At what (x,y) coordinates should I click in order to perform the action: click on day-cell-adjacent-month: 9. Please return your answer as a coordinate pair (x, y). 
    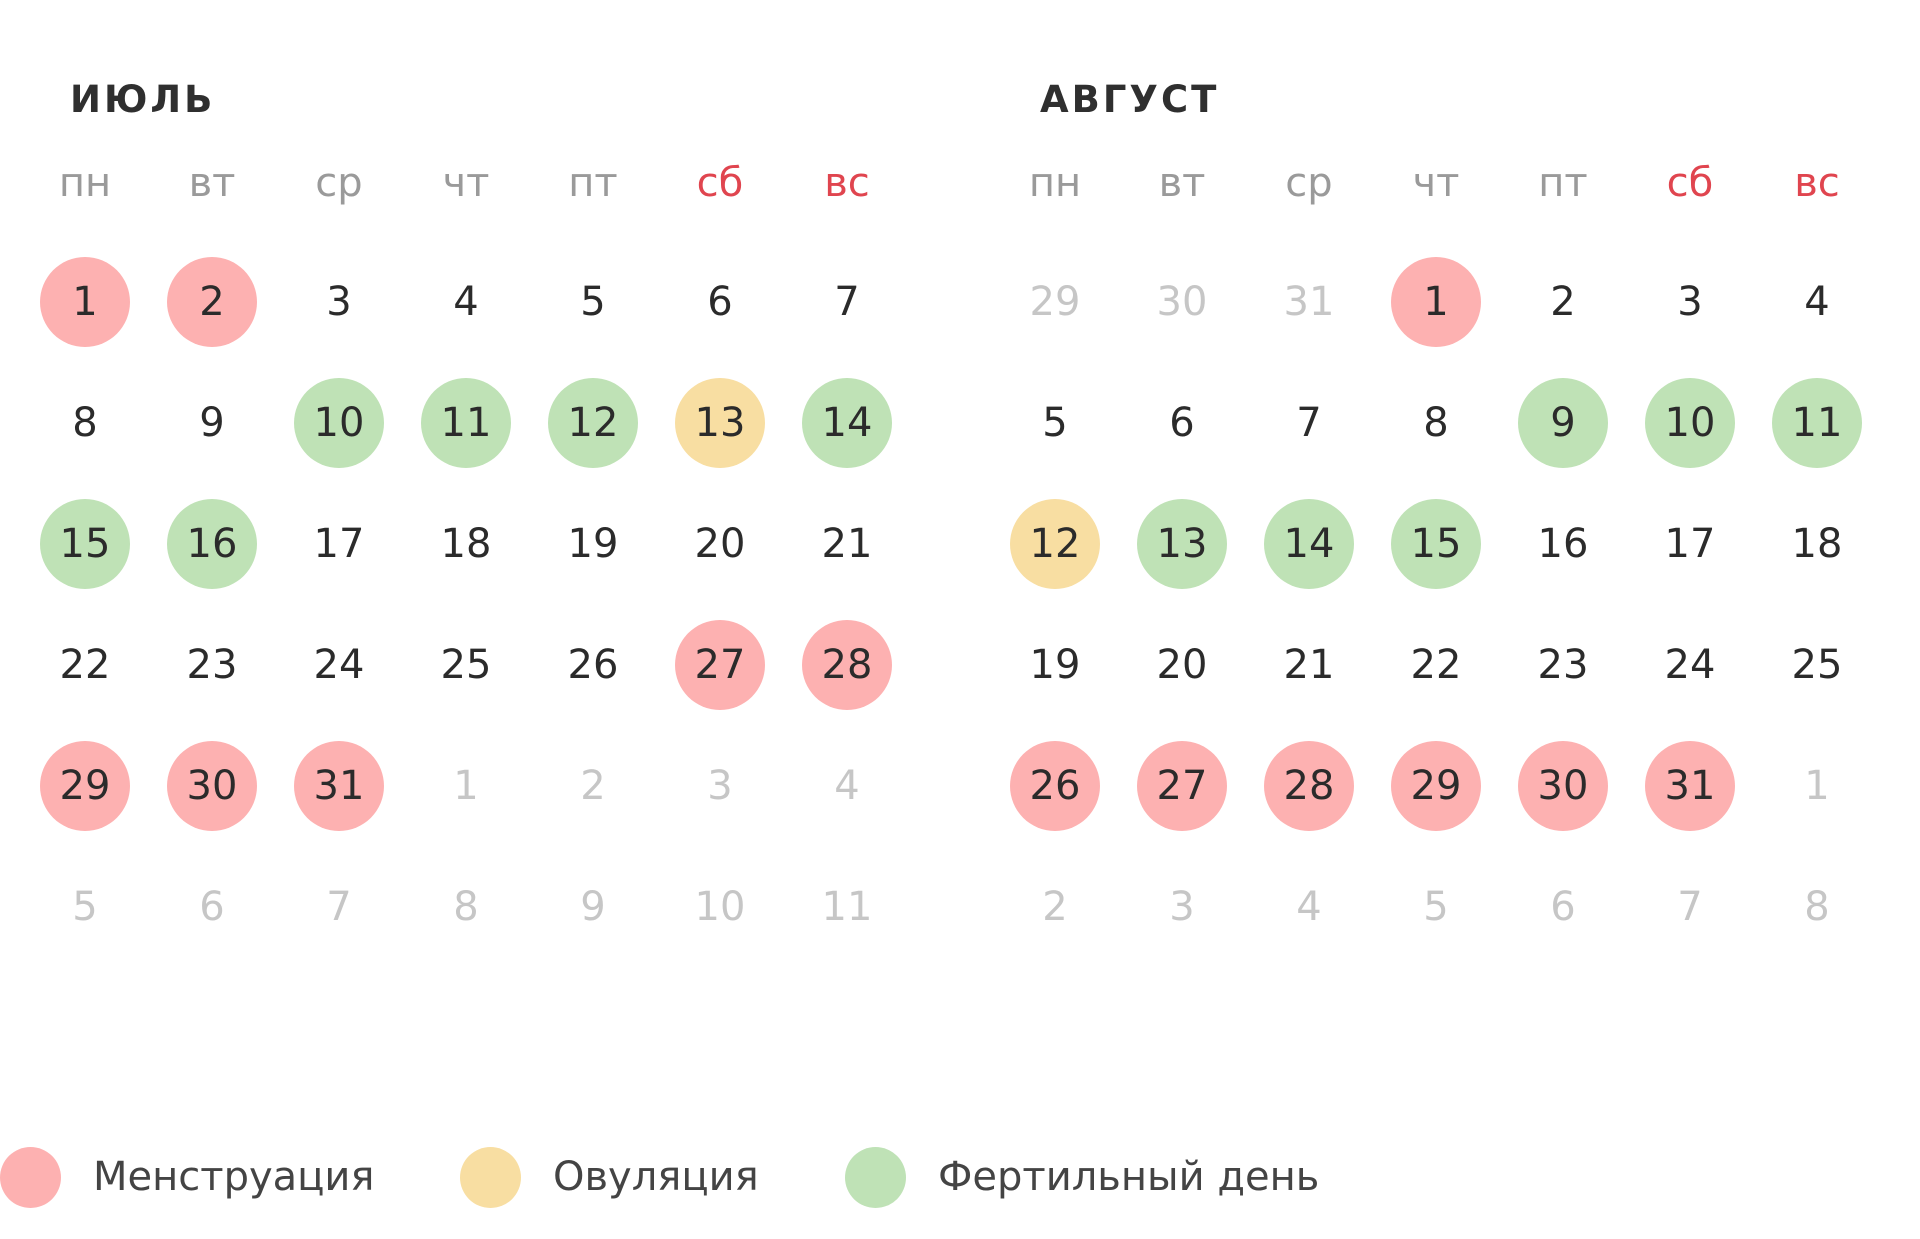
    Looking at the image, I should click on (593, 907).